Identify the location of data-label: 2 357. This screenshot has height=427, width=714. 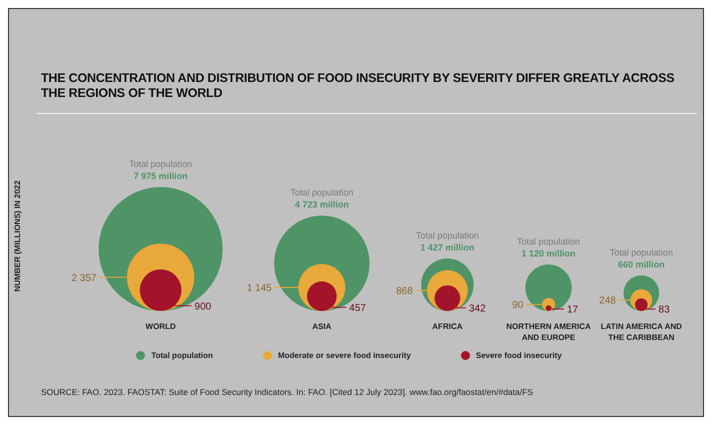
(84, 278).